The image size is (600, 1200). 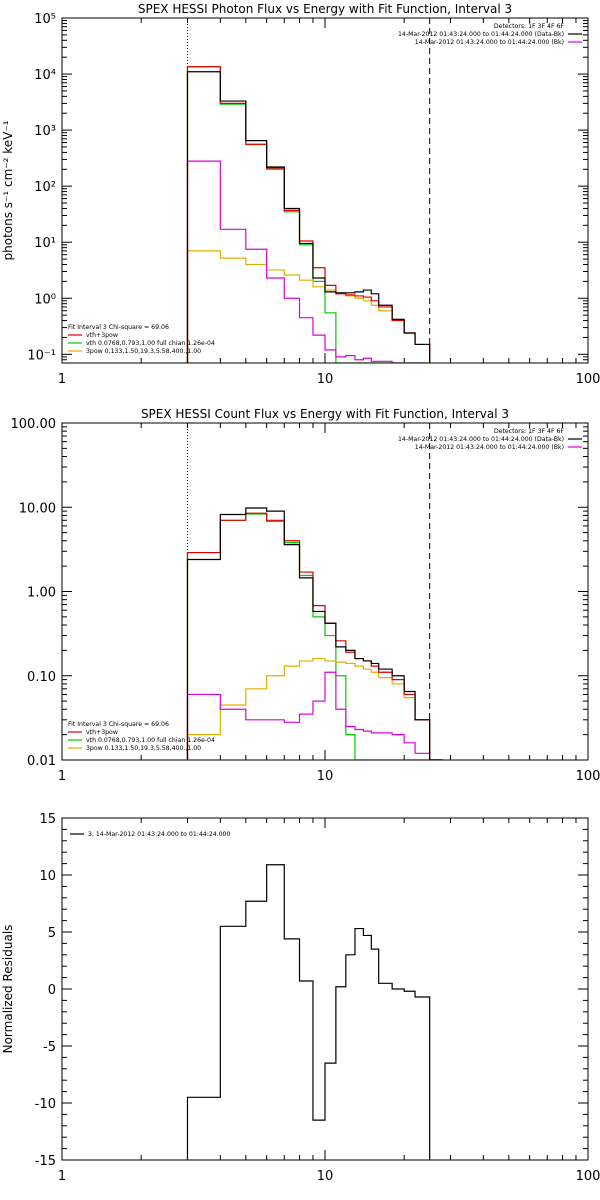 What do you see at coordinates (8, 989) in the screenshot?
I see `y-axis-label: Normalized Residuals` at bounding box center [8, 989].